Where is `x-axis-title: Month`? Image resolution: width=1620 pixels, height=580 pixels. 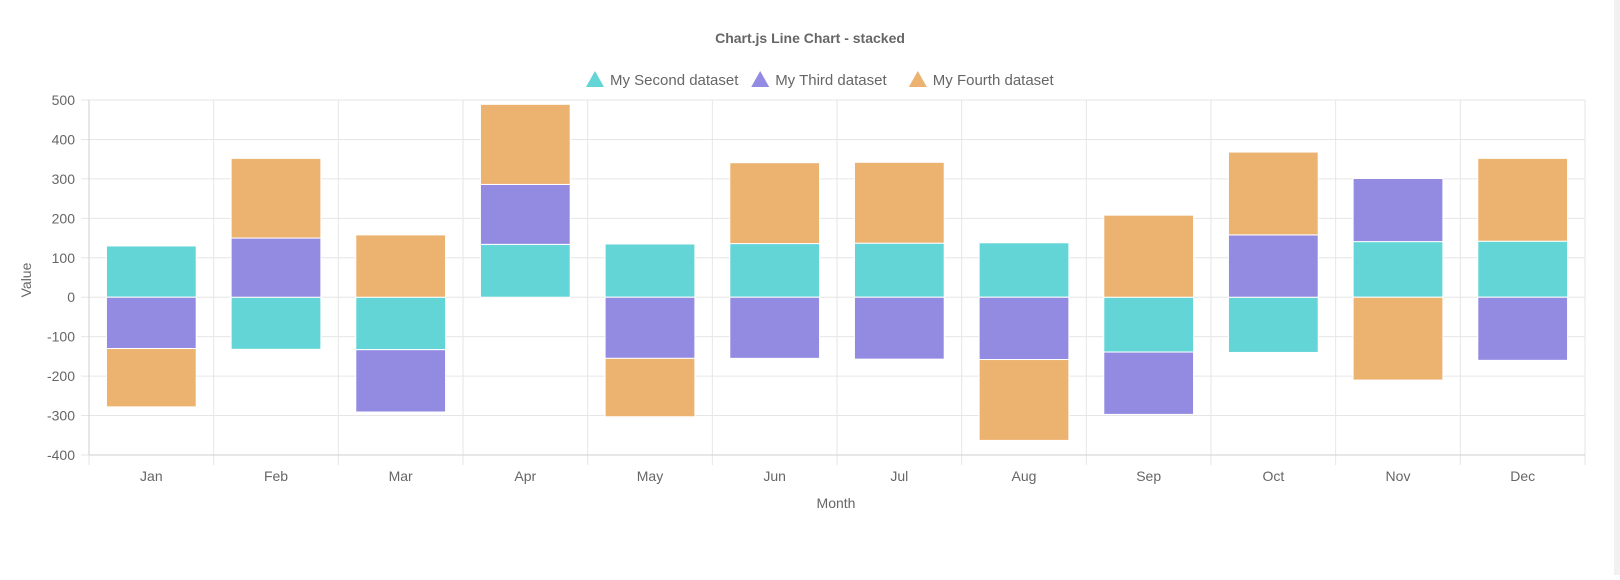
x-axis-title: Month is located at coordinates (836, 503).